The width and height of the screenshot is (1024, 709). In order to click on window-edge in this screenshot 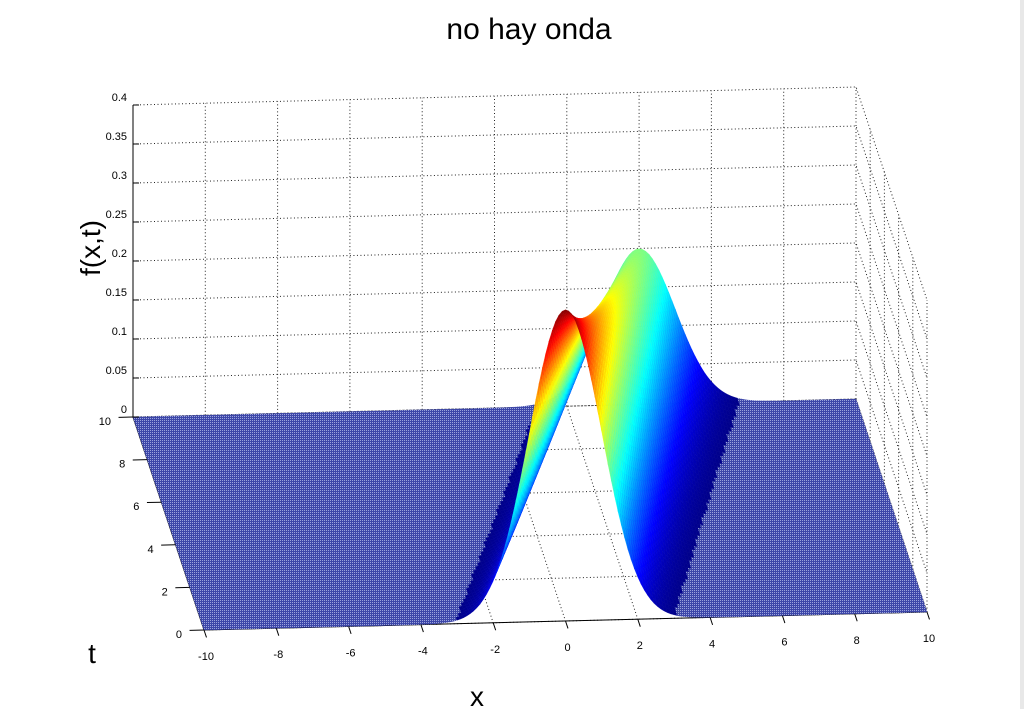, I will do `click(1022, 354)`.